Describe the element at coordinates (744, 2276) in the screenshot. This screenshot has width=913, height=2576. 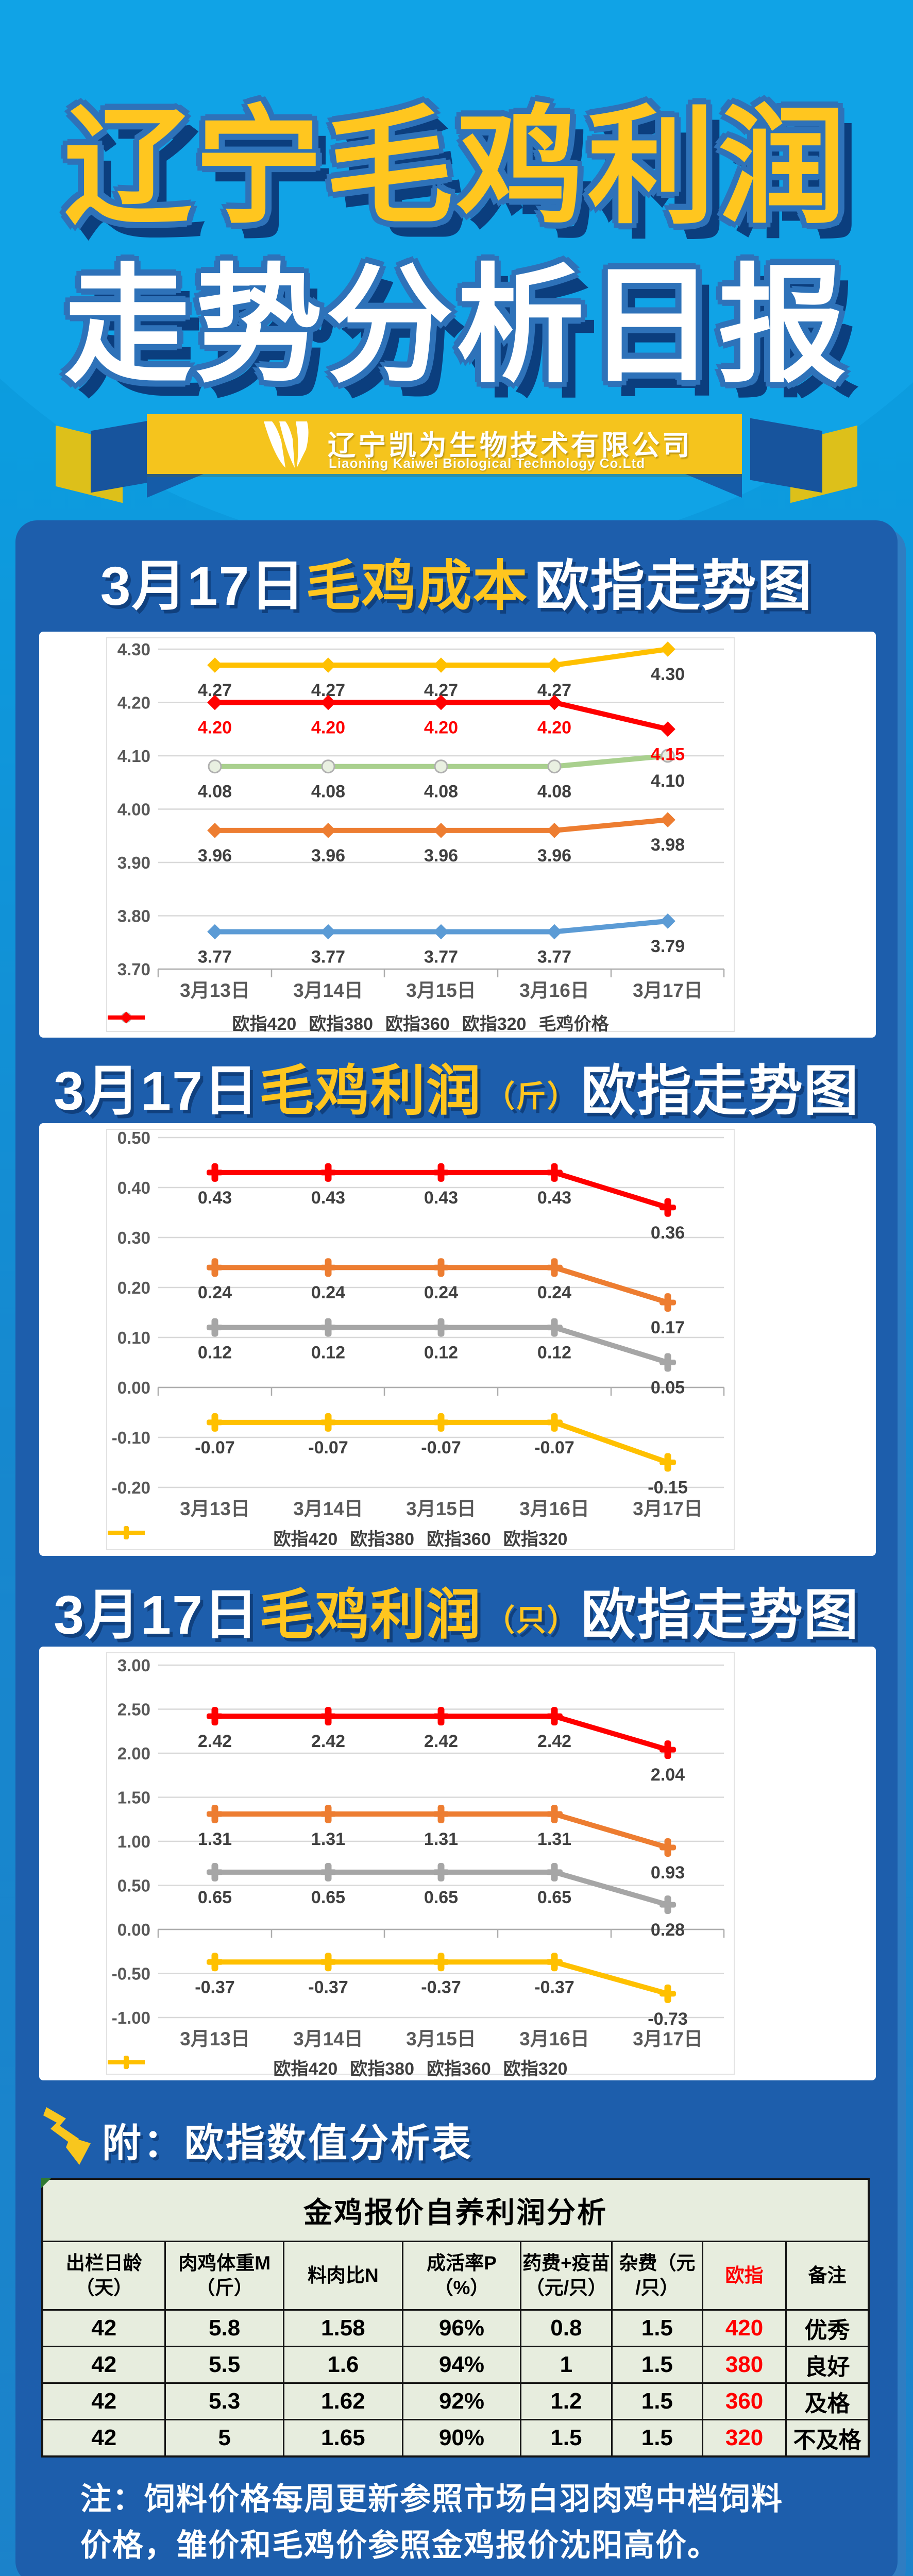
I see `table-header-cell: 欧指` at that location.